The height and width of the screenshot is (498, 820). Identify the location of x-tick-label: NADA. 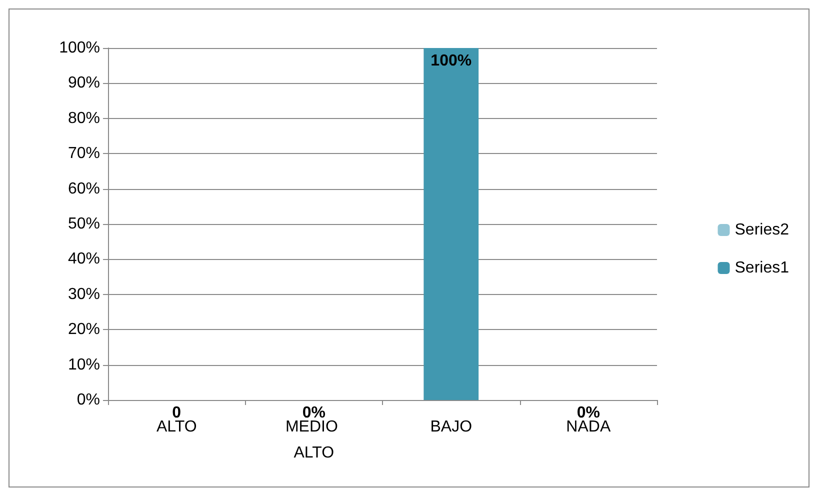
(588, 427).